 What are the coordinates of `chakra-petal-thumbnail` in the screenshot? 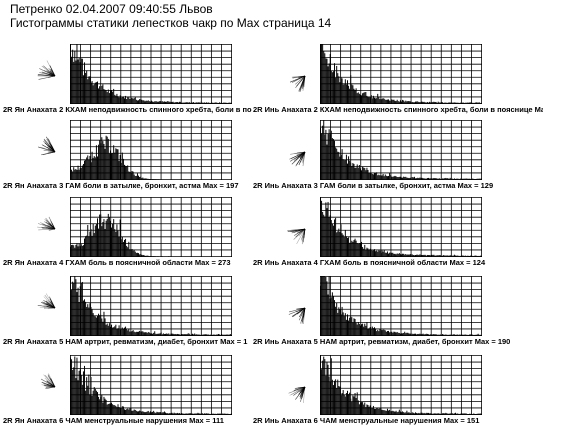 It's located at (297, 315).